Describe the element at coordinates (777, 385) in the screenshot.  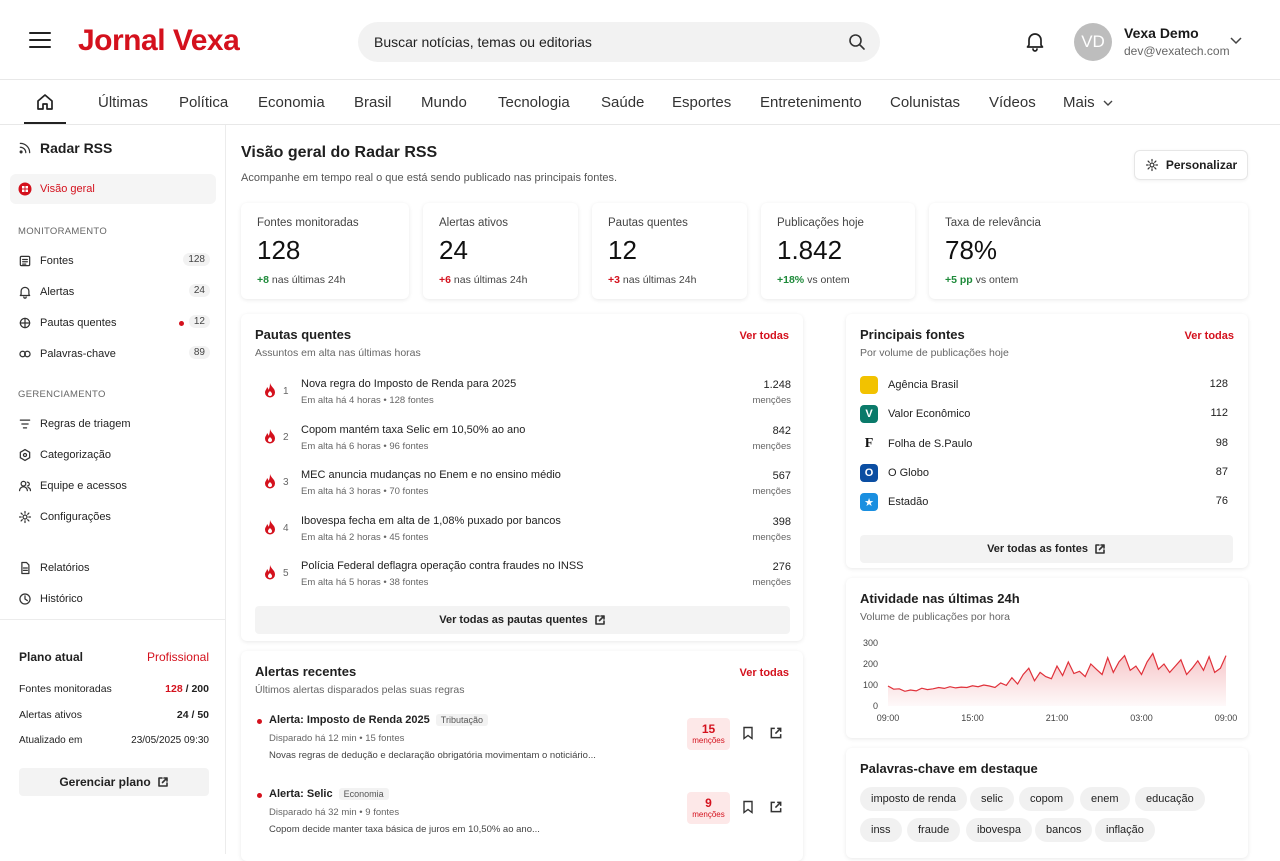
I see `hot-topic-count: 1.248` at that location.